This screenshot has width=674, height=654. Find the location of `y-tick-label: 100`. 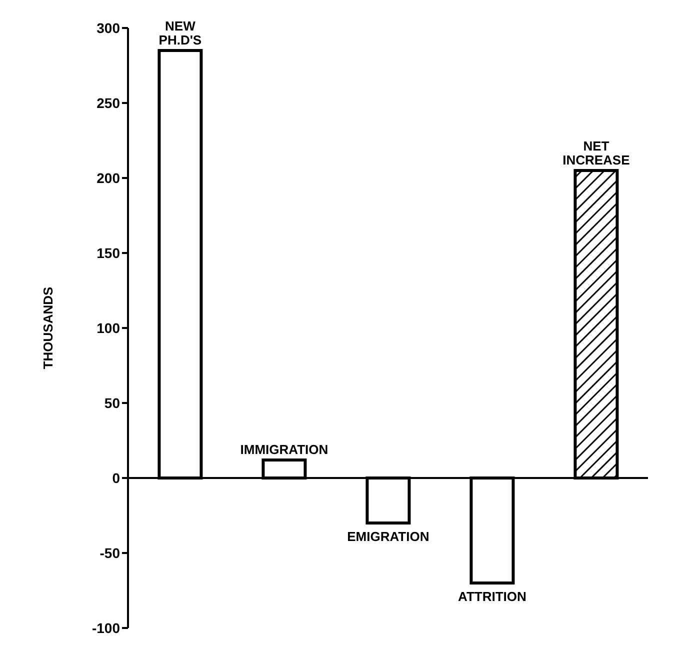

y-tick-label: 100 is located at coordinates (108, 328).